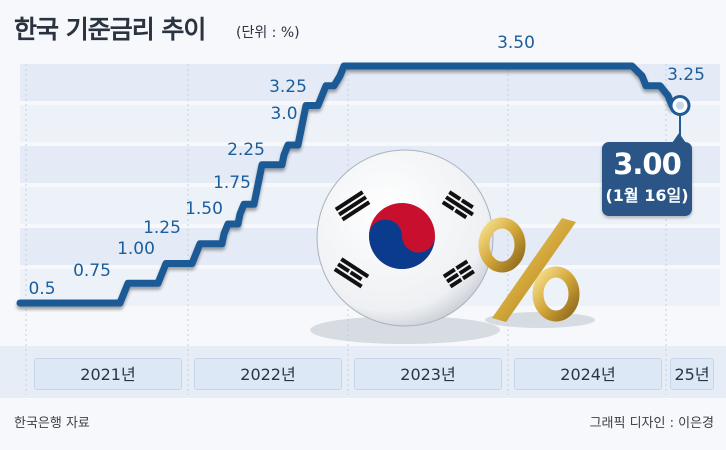 This screenshot has height=450, width=726. Describe the element at coordinates (232, 183) in the screenshot. I see `value-label: 1.75` at that location.